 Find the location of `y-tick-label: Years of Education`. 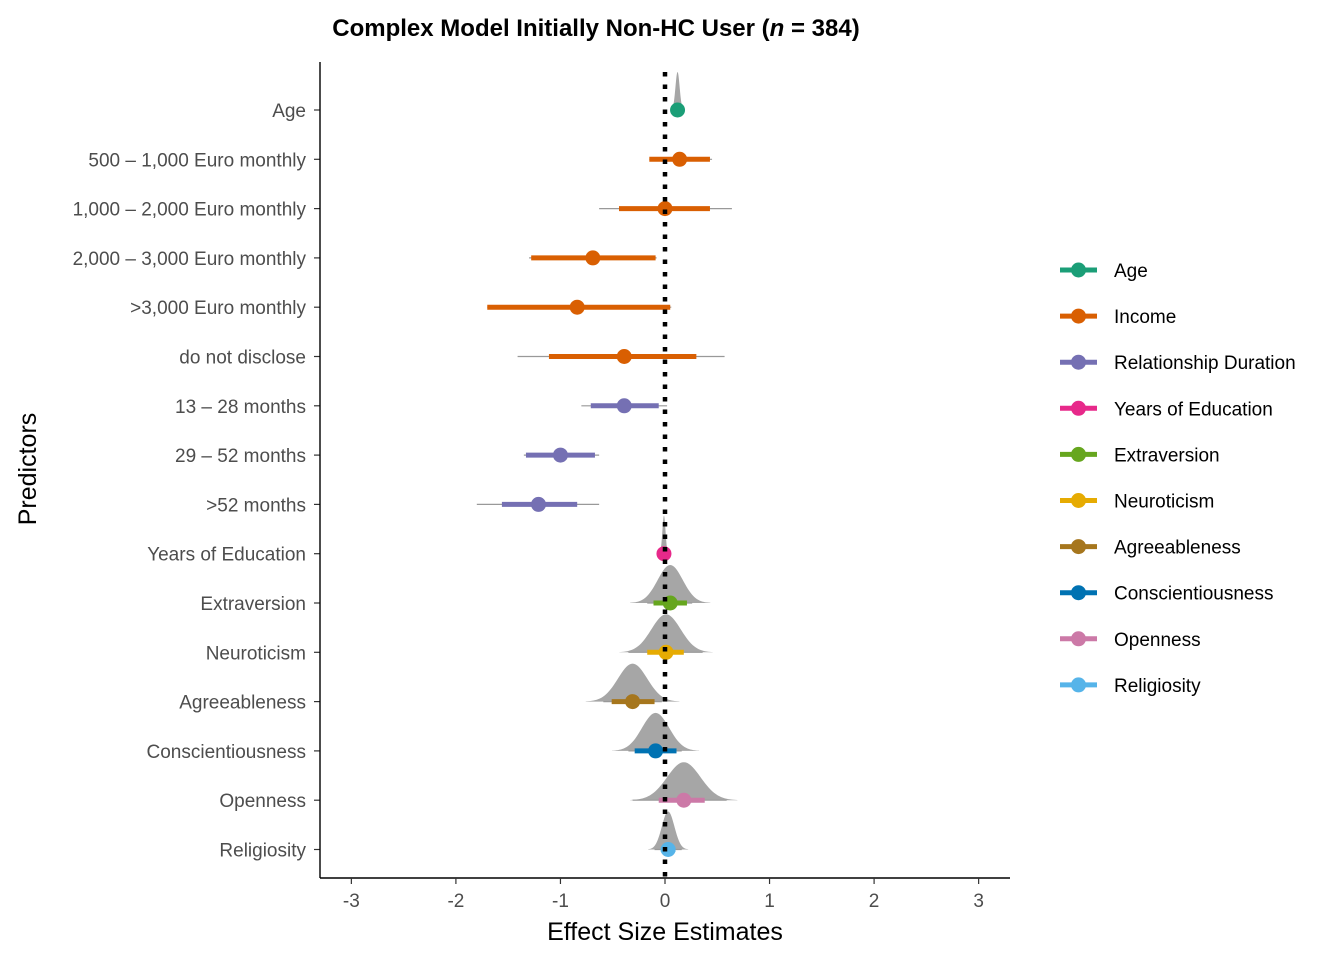

y-tick-label: Years of Education is located at coordinates (226, 555).